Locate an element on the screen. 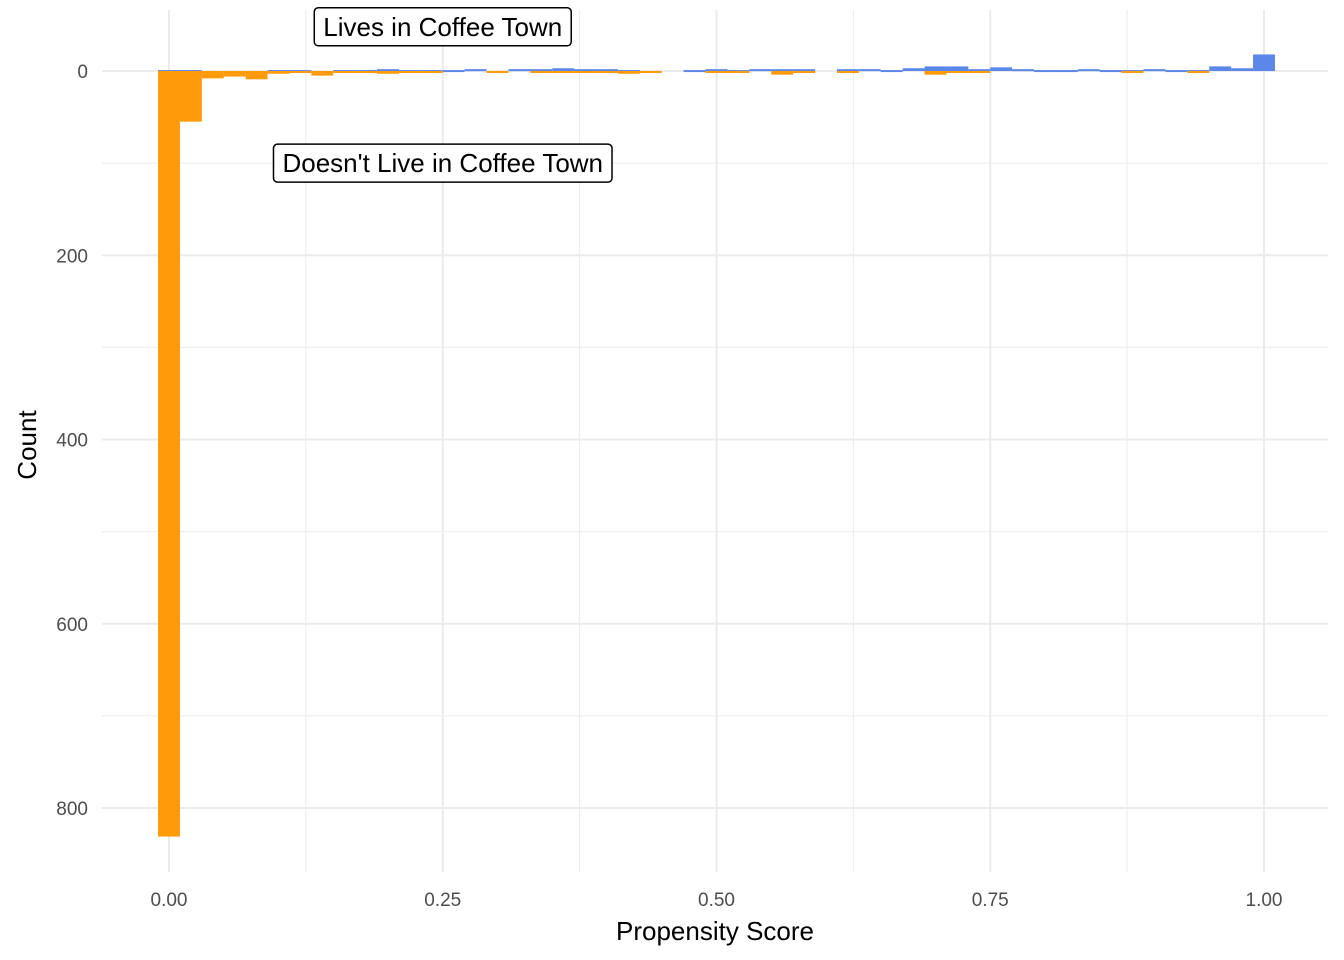 The height and width of the screenshot is (960, 1344). y-tick-label: 800 is located at coordinates (72, 809).